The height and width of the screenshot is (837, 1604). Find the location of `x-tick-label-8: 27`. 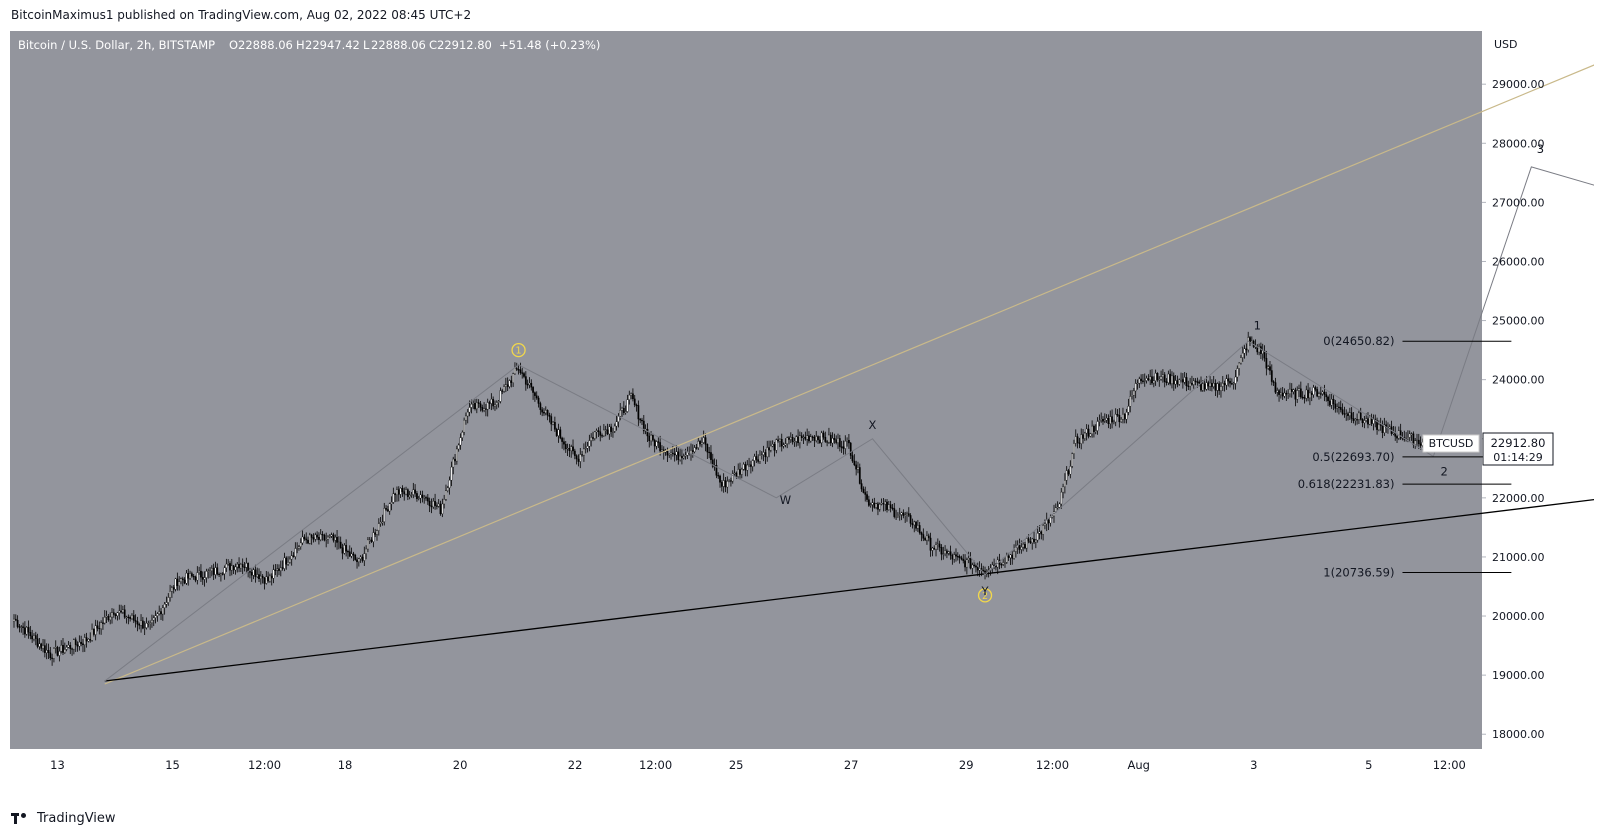

x-tick-label-8: 27 is located at coordinates (851, 765).